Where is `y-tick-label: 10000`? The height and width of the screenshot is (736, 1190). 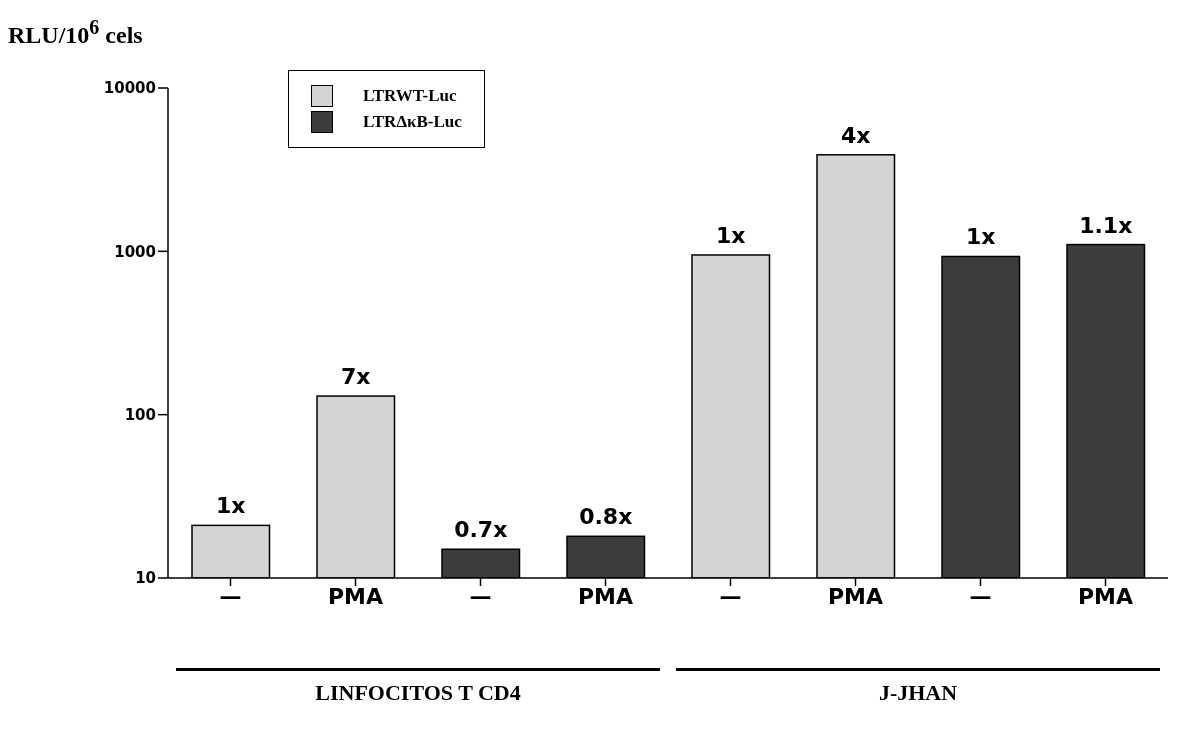
y-tick-label: 10000 is located at coordinates (129, 88).